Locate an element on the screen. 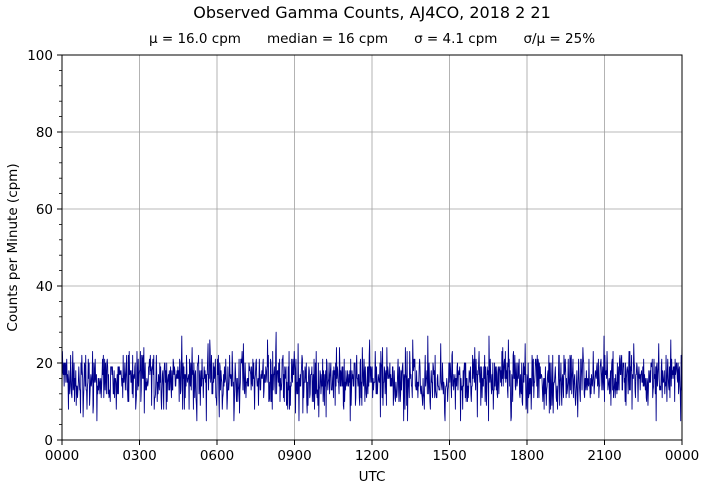 This screenshot has width=705, height=489. y-tick-label: 20 is located at coordinates (44, 364).